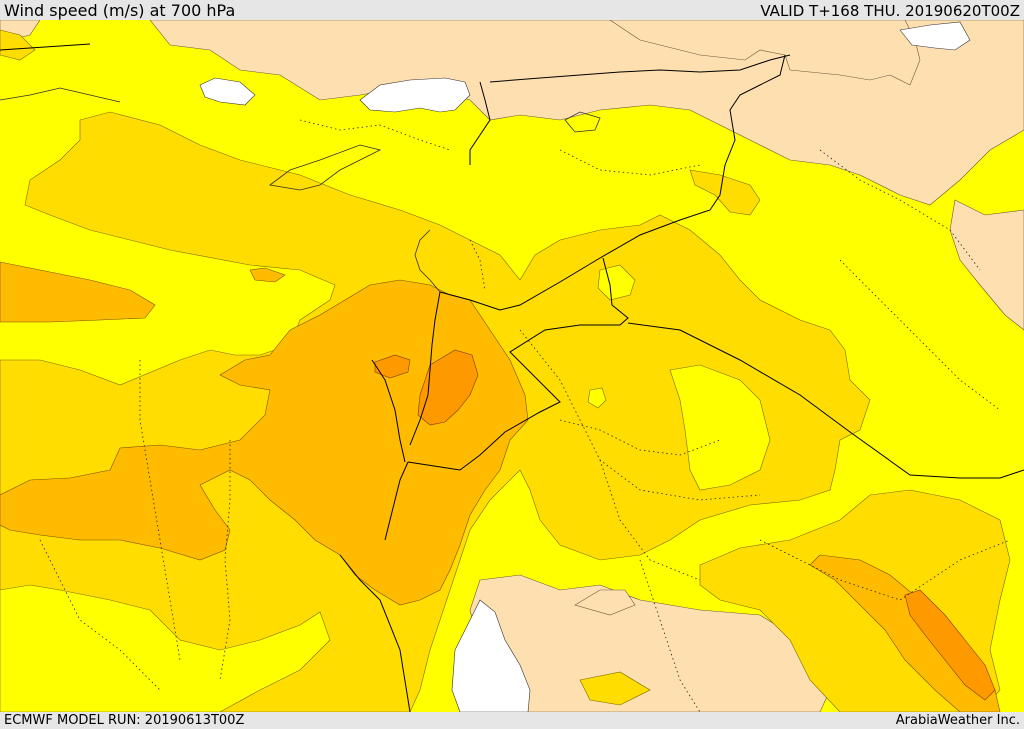 The height and width of the screenshot is (729, 1024). I want to click on valid-time: VALID T+168 THU. 20190620T00Z, so click(890, 11).